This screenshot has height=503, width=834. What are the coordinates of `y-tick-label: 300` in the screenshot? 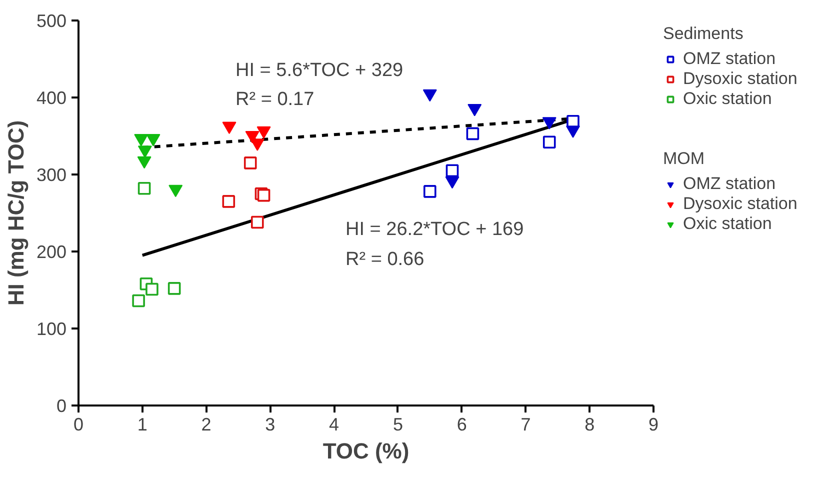 It's located at (51, 175).